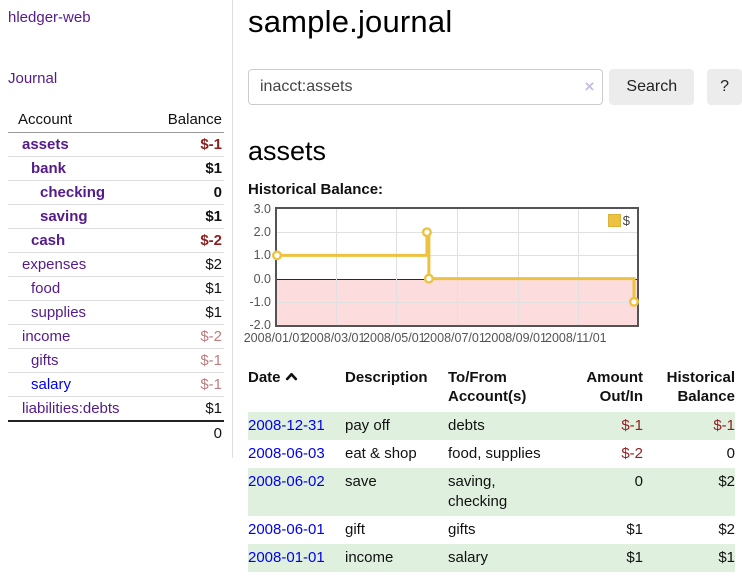 Image resolution: width=742 pixels, height=582 pixels. I want to click on x-tick-label: 2008/09/01, so click(515, 338).